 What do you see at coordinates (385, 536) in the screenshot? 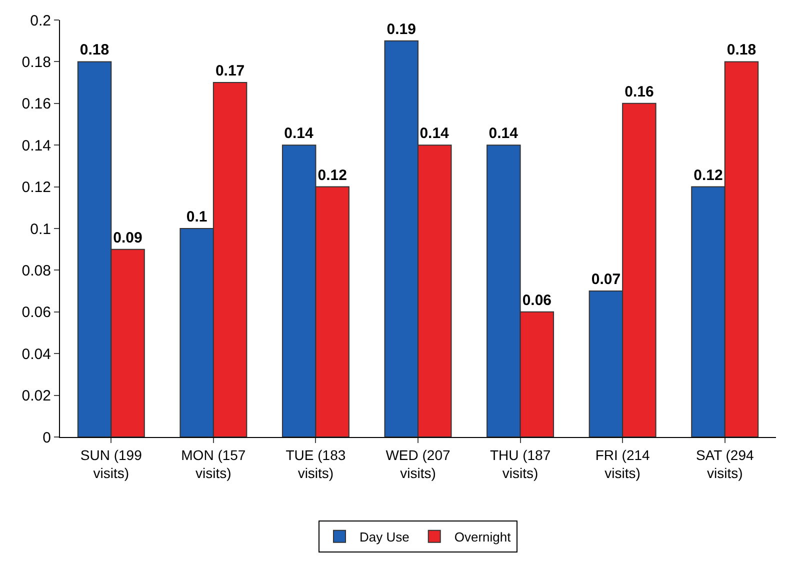
I see `legend-label: Day Use` at bounding box center [385, 536].